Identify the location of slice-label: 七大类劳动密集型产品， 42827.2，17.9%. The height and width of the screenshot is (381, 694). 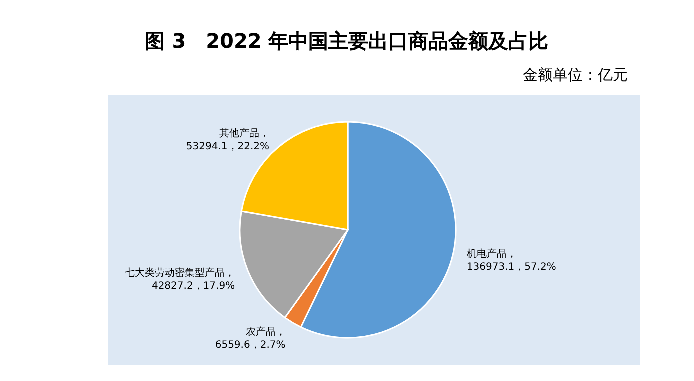
(180, 279).